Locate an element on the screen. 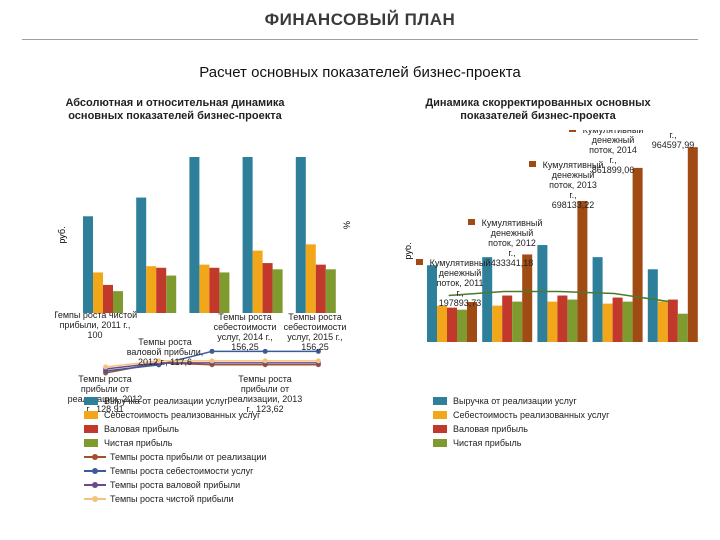  legend-item: Темпы роста чистой прибыли is located at coordinates (175, 499).